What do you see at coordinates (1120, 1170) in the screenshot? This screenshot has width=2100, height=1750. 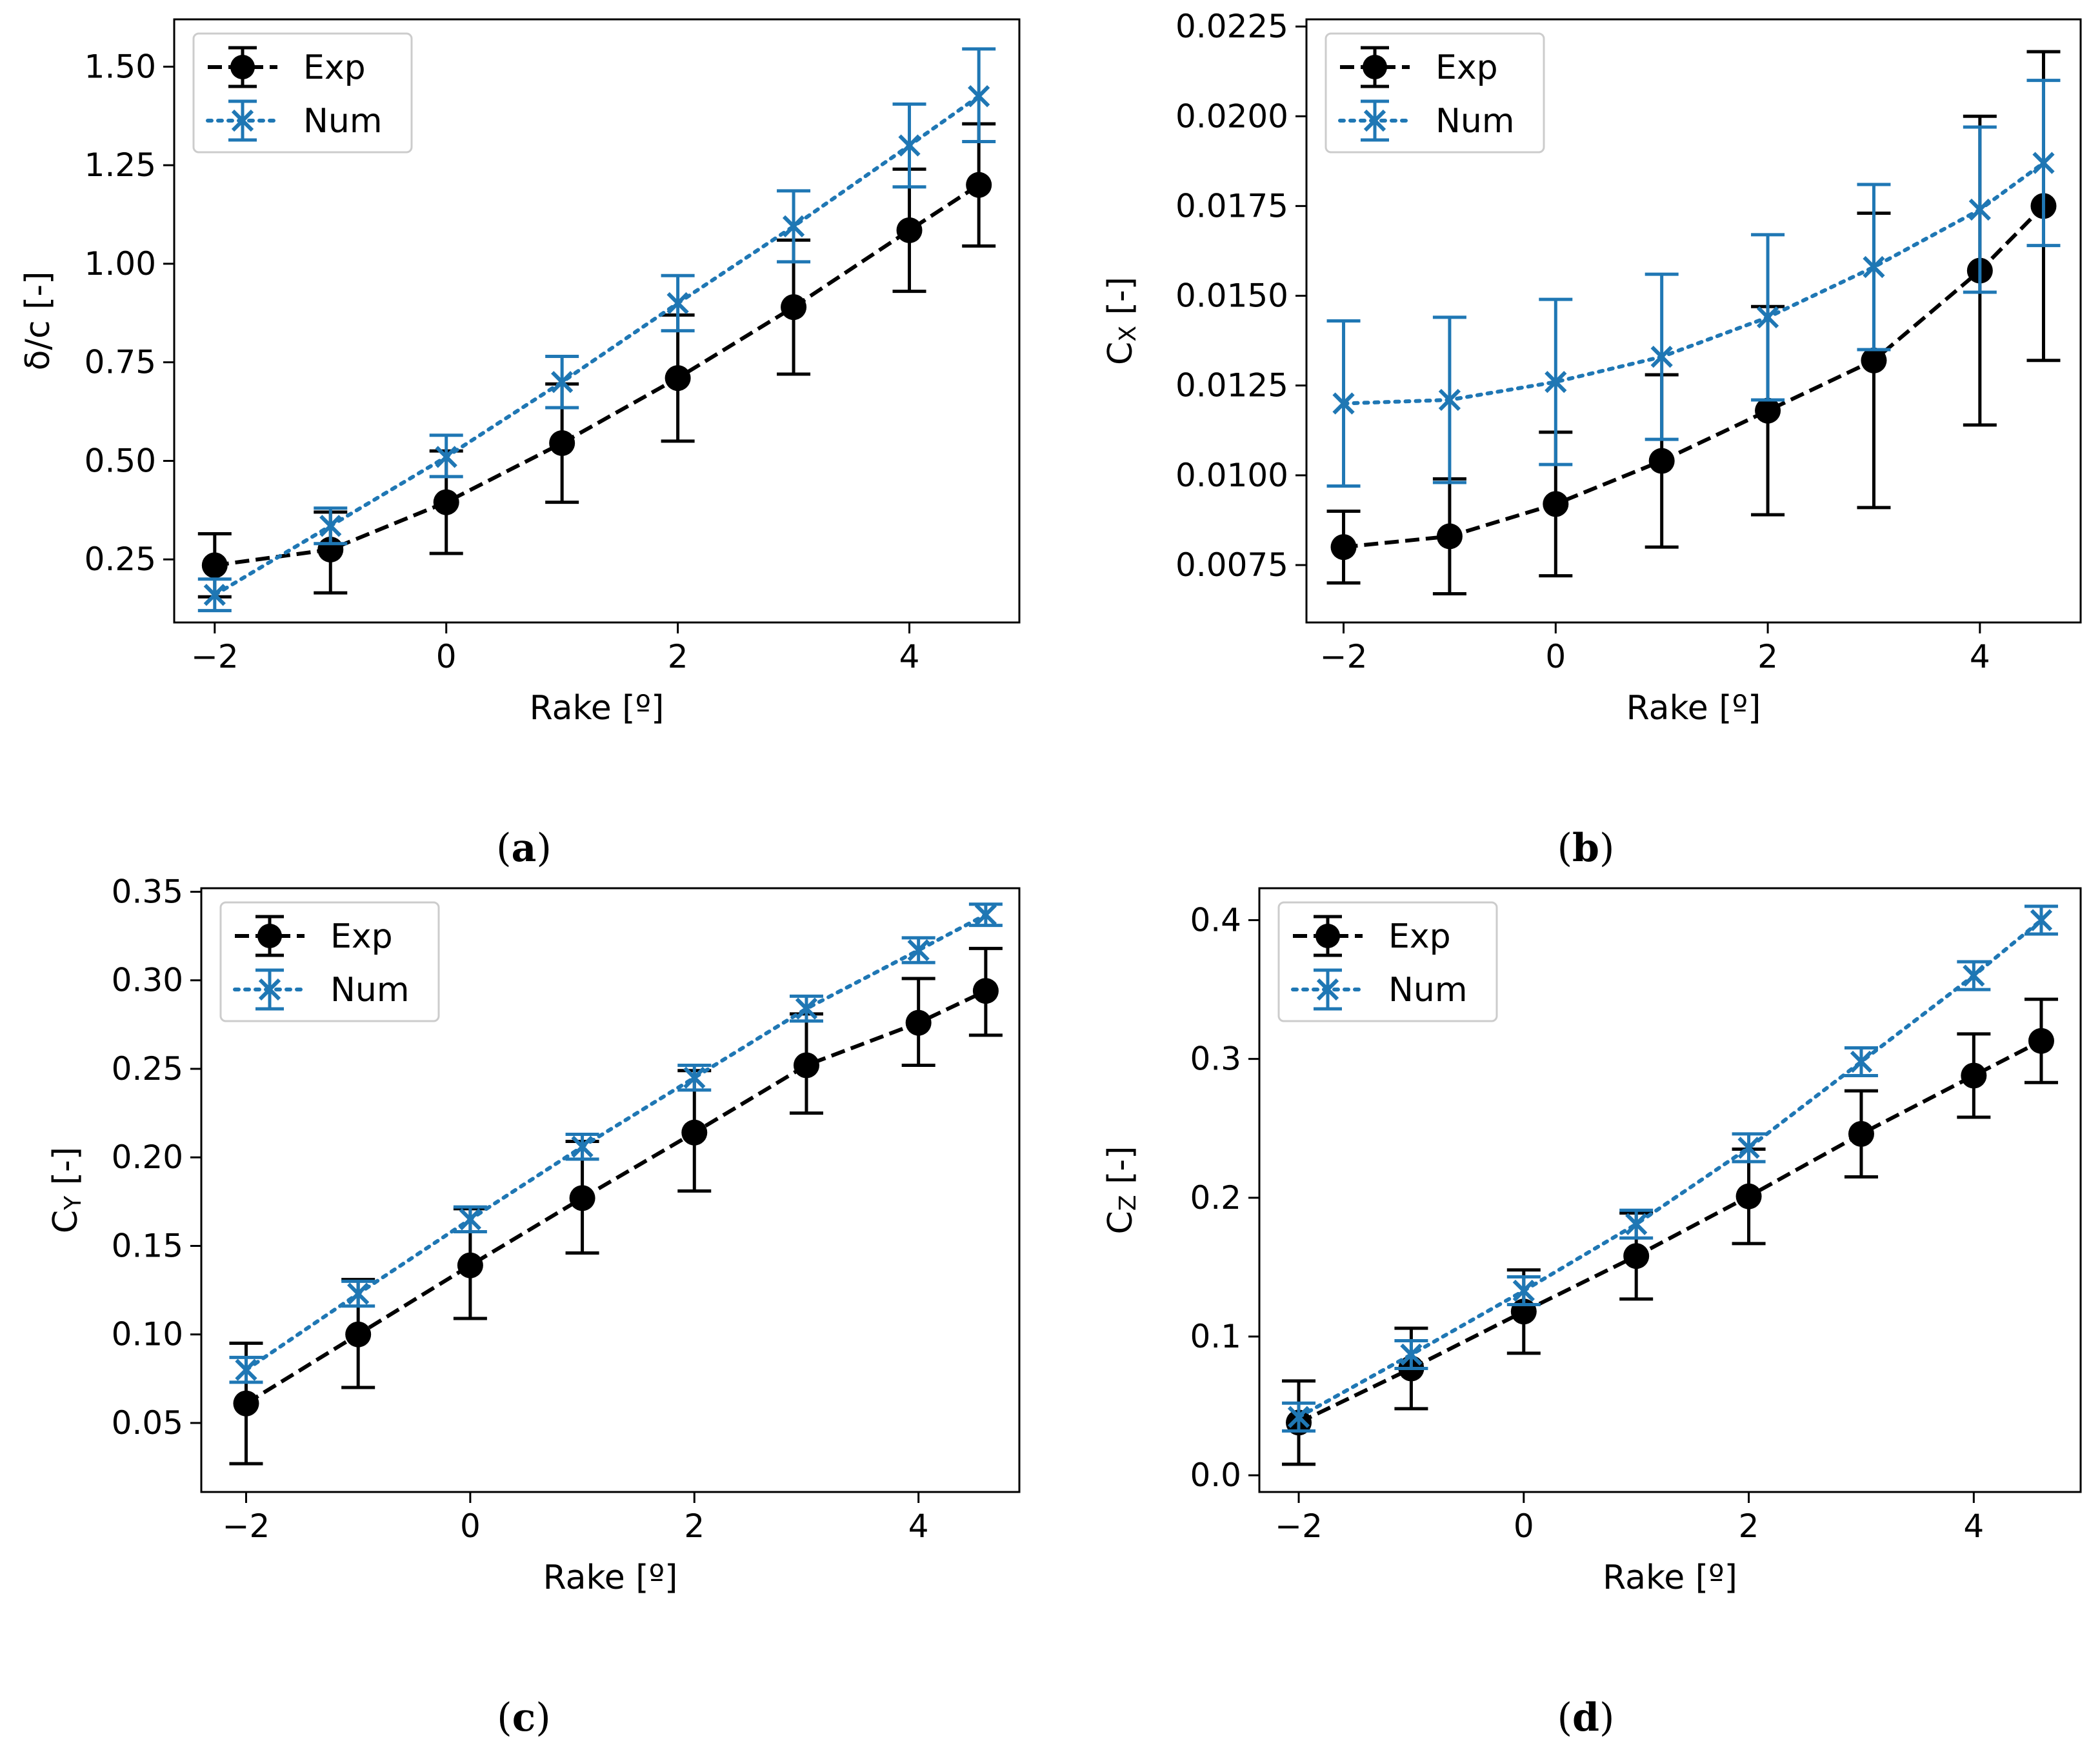 I see `y-axis-label-unit: [-]` at bounding box center [1120, 1170].